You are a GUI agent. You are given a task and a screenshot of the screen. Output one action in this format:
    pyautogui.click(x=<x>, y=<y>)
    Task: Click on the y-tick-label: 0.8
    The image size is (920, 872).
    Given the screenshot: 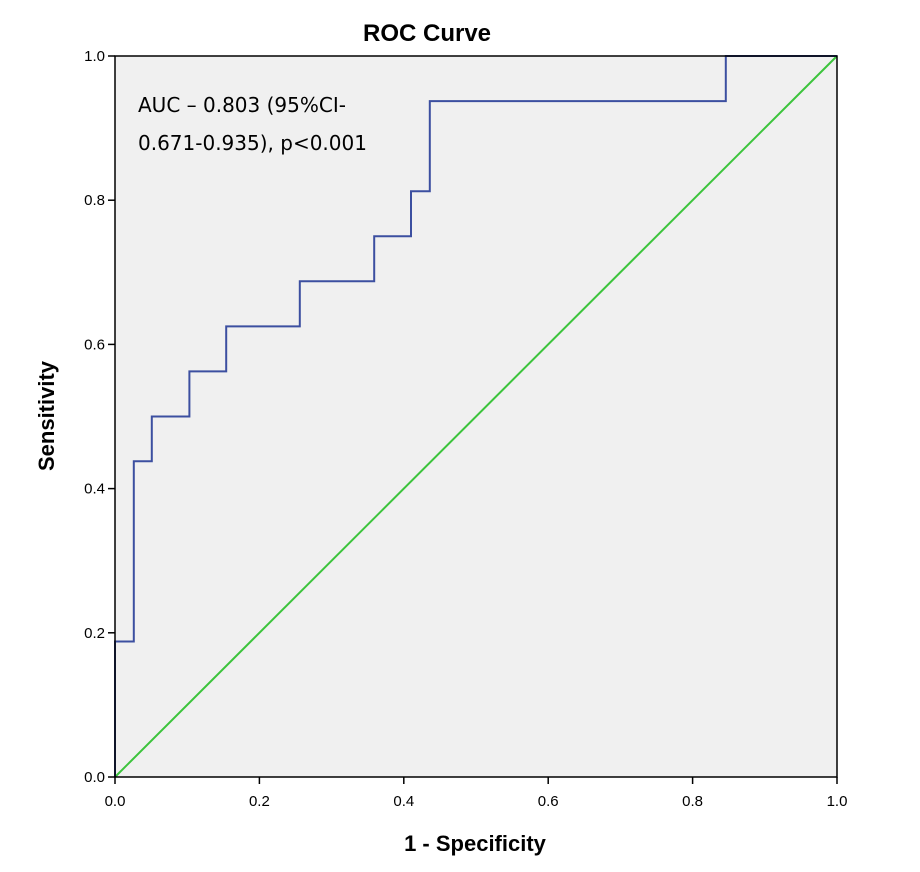 What is the action you would take?
    pyautogui.click(x=94, y=200)
    